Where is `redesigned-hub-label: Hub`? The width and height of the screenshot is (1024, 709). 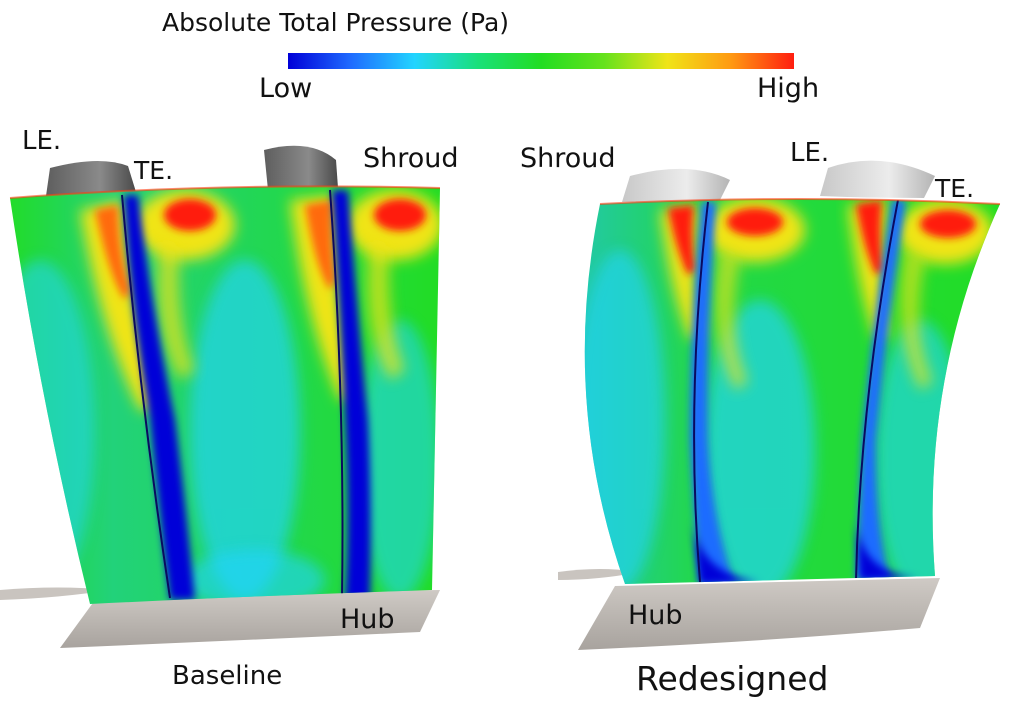
redesigned-hub-label: Hub is located at coordinates (655, 615).